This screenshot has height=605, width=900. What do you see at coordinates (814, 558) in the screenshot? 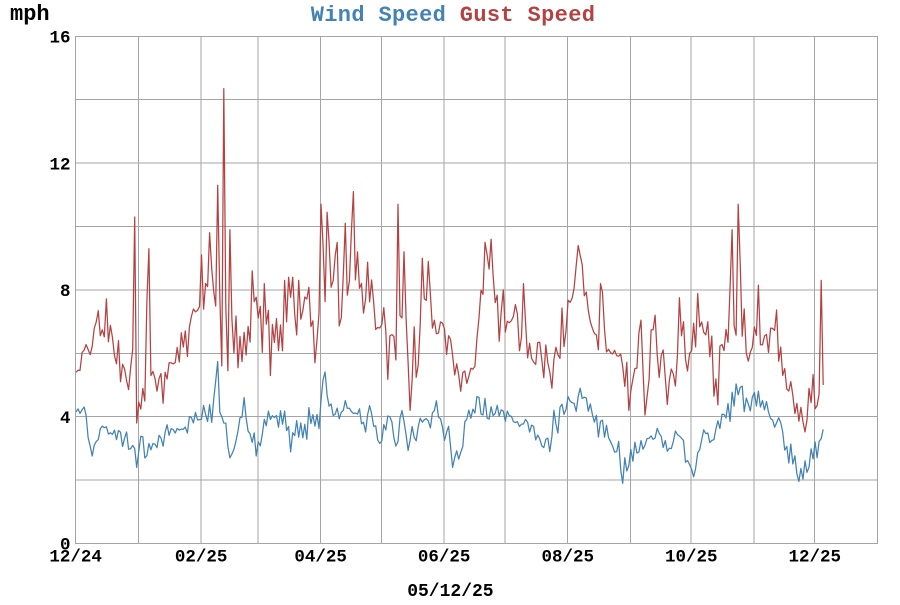
I see `svg-text: 12/25` at bounding box center [814, 558].